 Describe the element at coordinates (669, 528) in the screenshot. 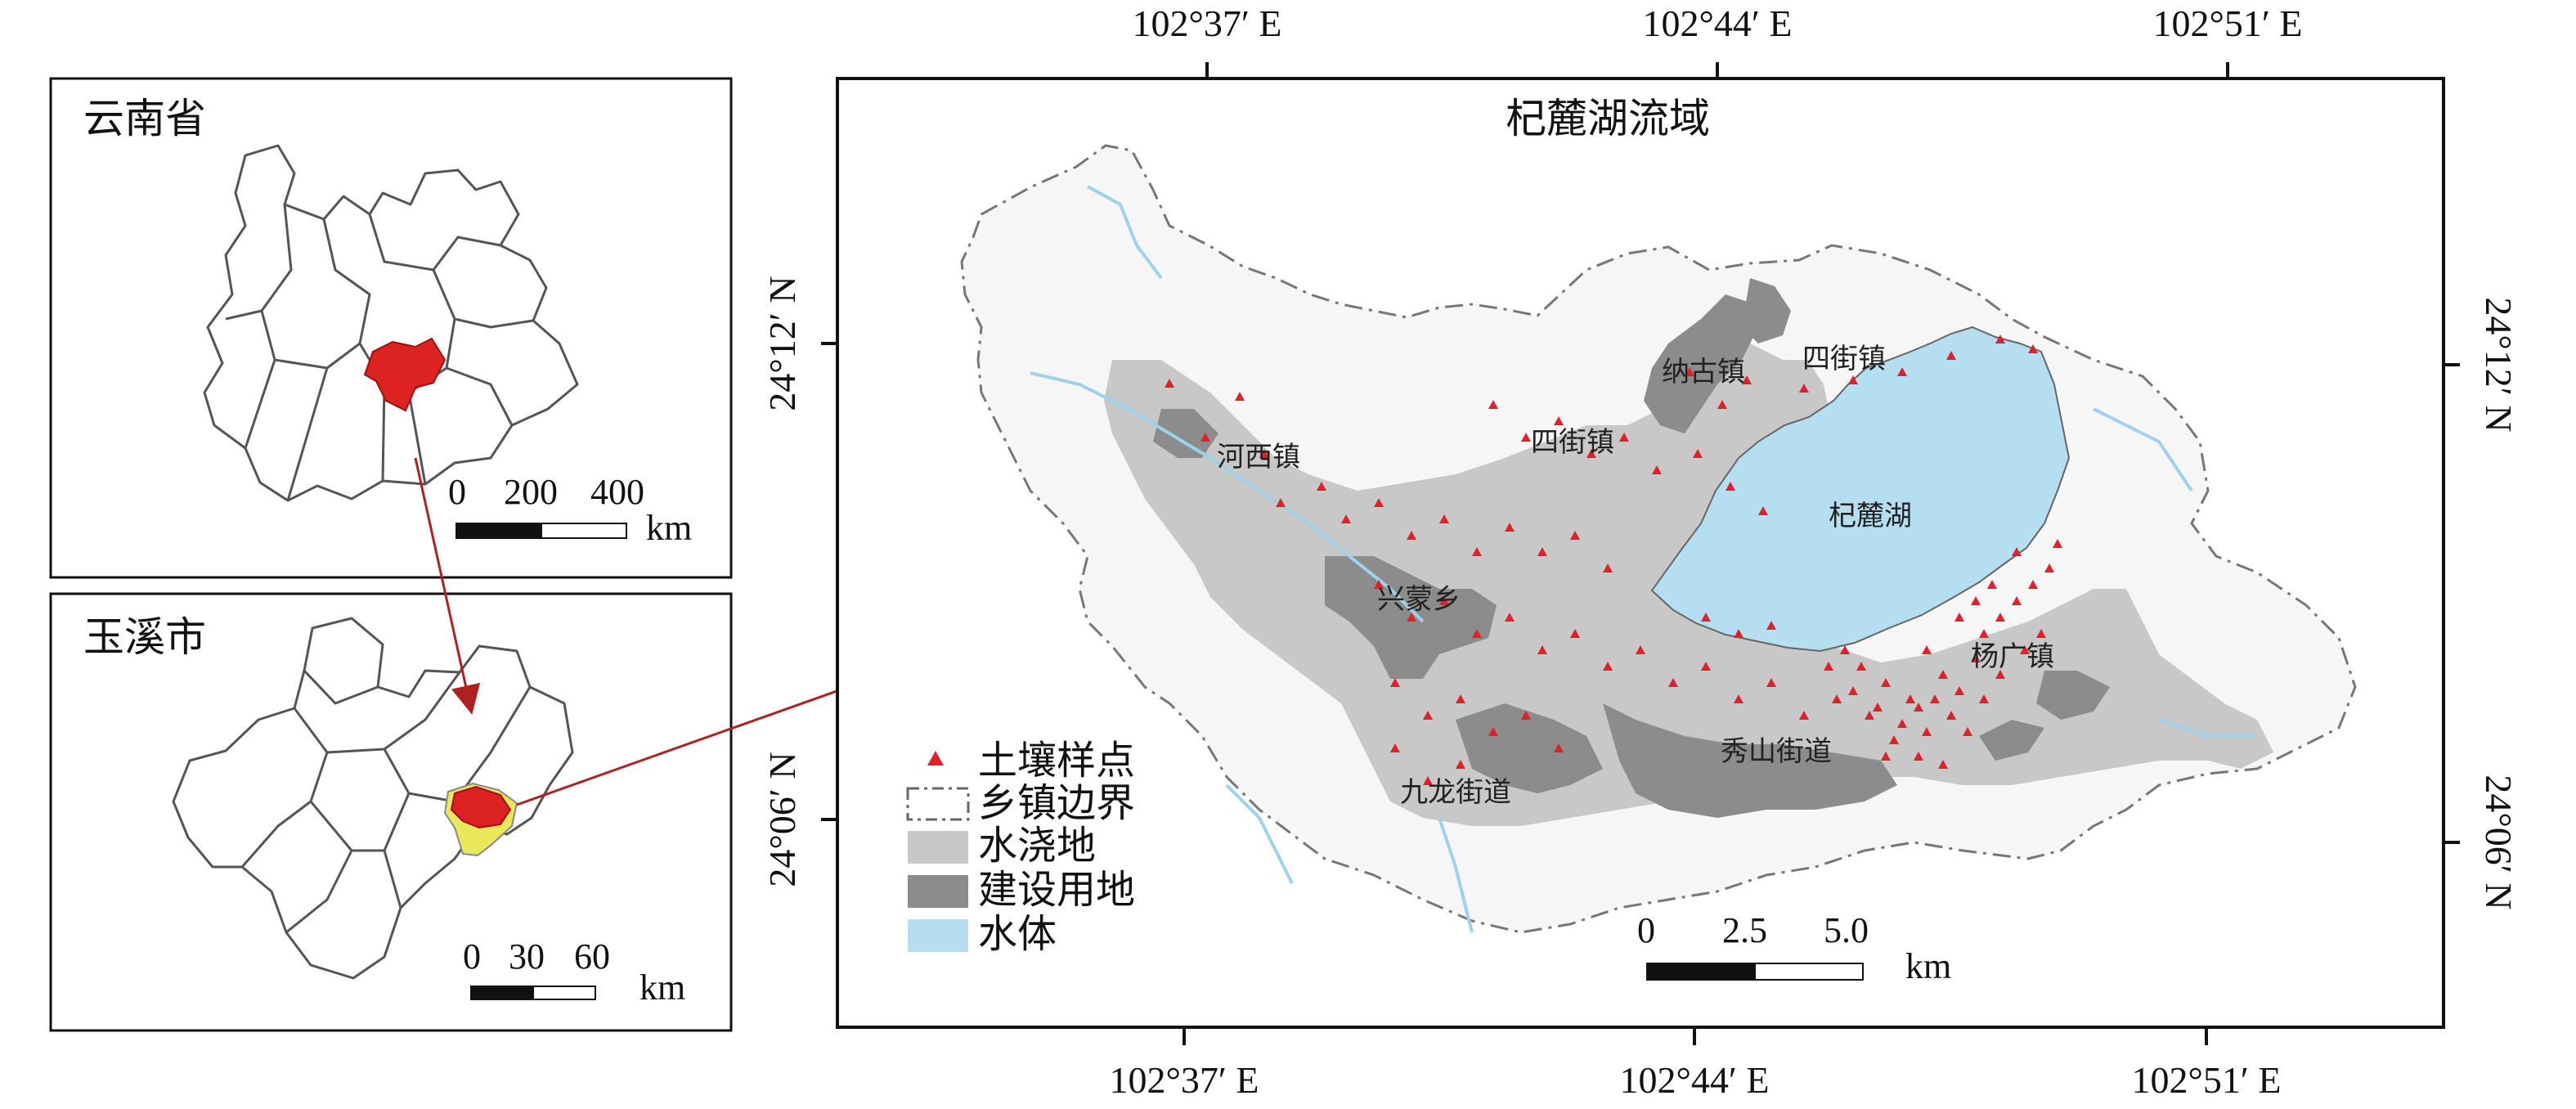

I see `province-scale-unit: km` at that location.